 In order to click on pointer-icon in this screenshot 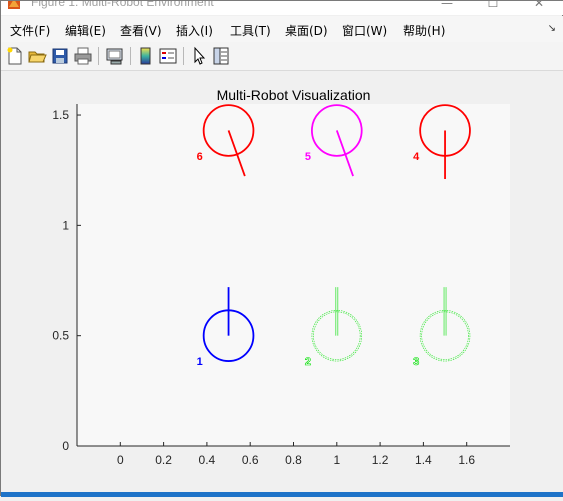, I will do `click(199, 56)`.